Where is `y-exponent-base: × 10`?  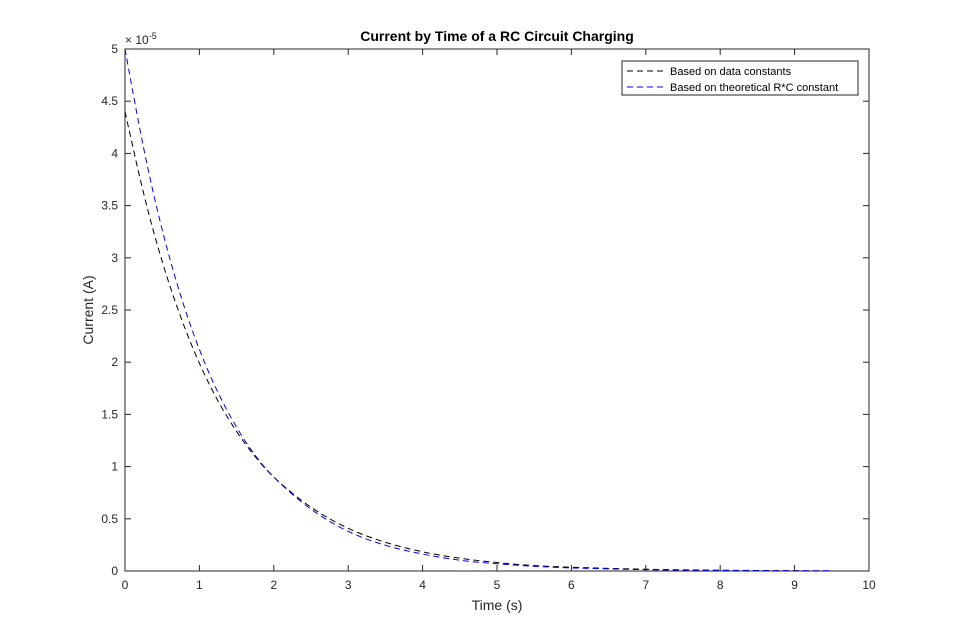
y-exponent-base: × 10 is located at coordinates (137, 40).